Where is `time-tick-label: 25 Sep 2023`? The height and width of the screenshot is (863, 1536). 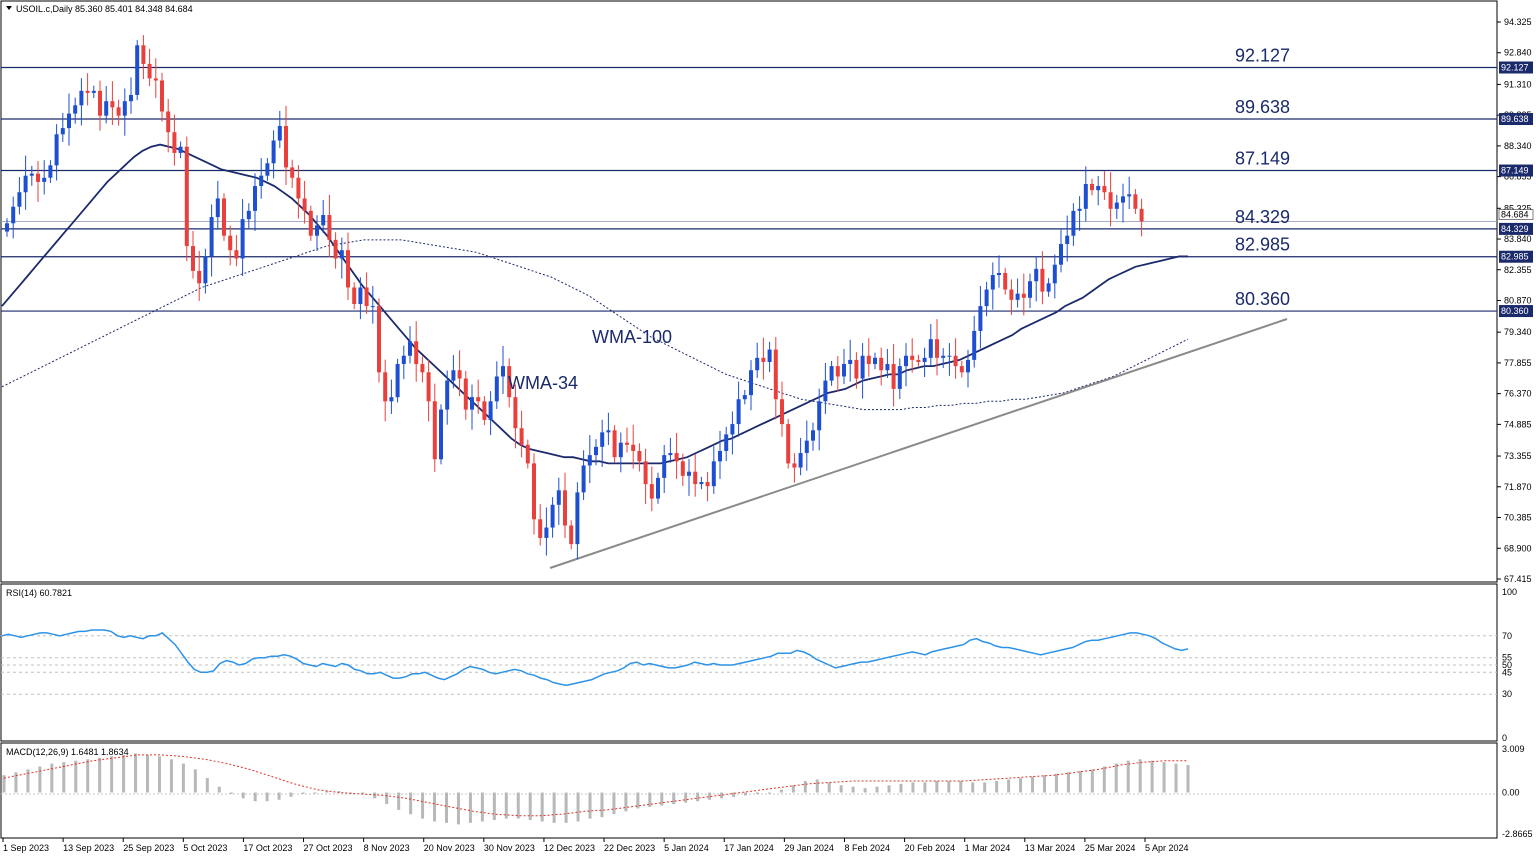
time-tick-label: 25 Sep 2023 is located at coordinates (148, 848).